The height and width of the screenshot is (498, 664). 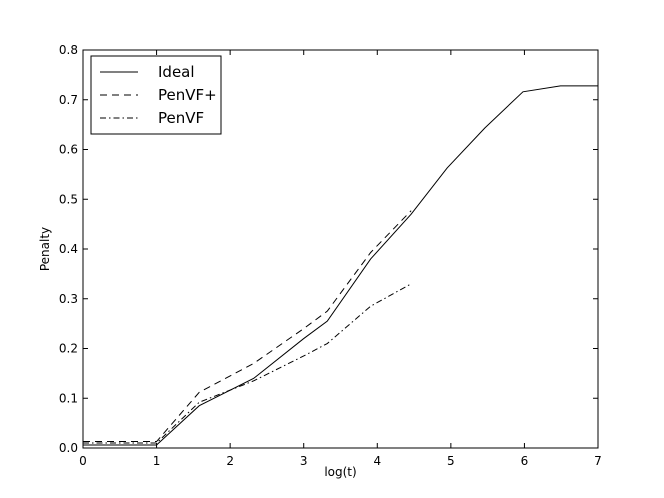 I want to click on x-tick-label-1: 1, so click(x=157, y=461).